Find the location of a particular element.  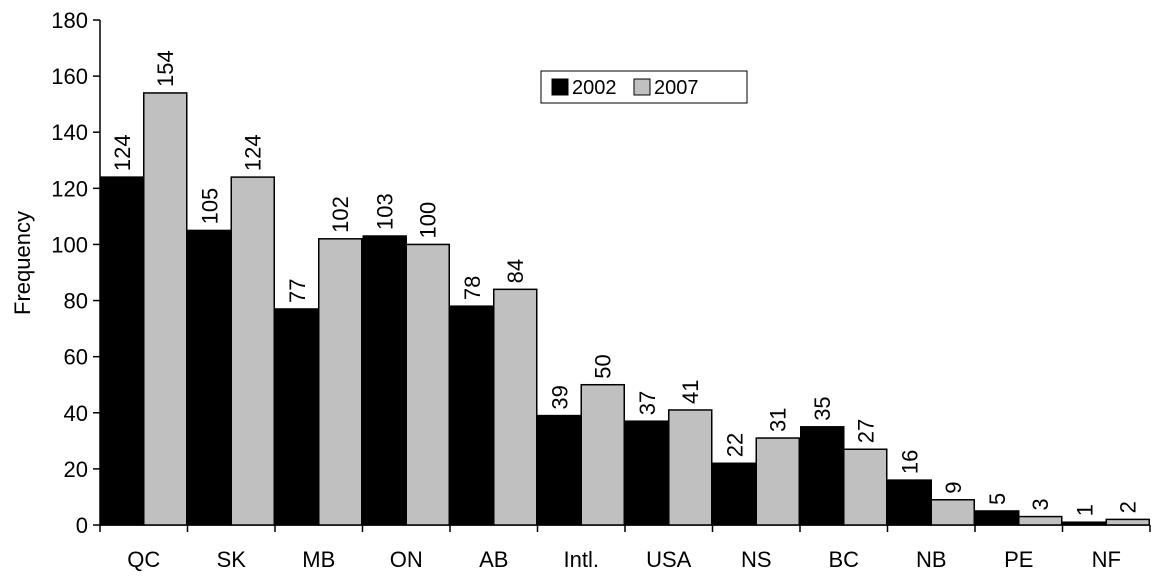

y-tick-label: 100 is located at coordinates (69, 244).